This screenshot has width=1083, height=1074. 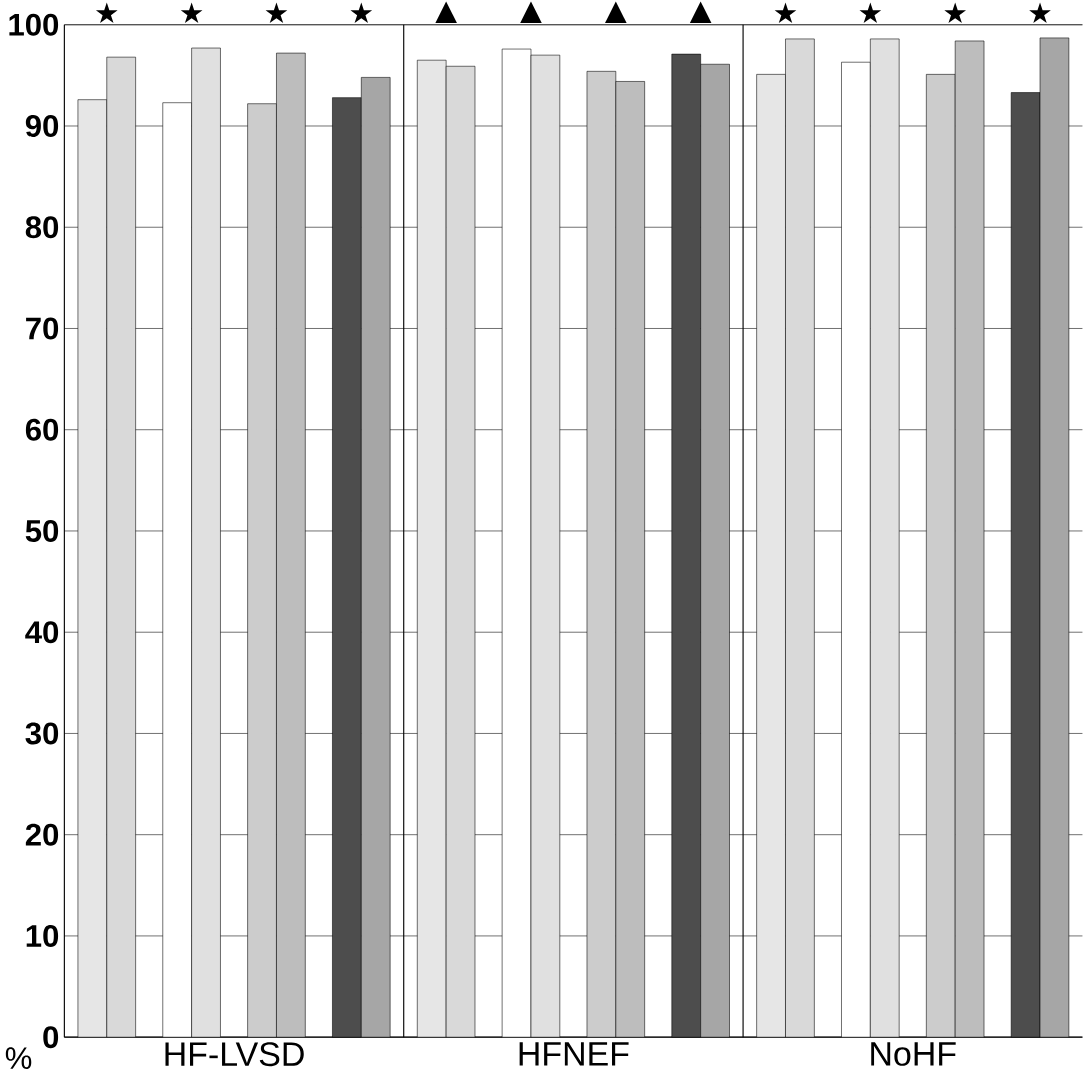 What do you see at coordinates (18, 1058) in the screenshot?
I see `y-axis-title: %` at bounding box center [18, 1058].